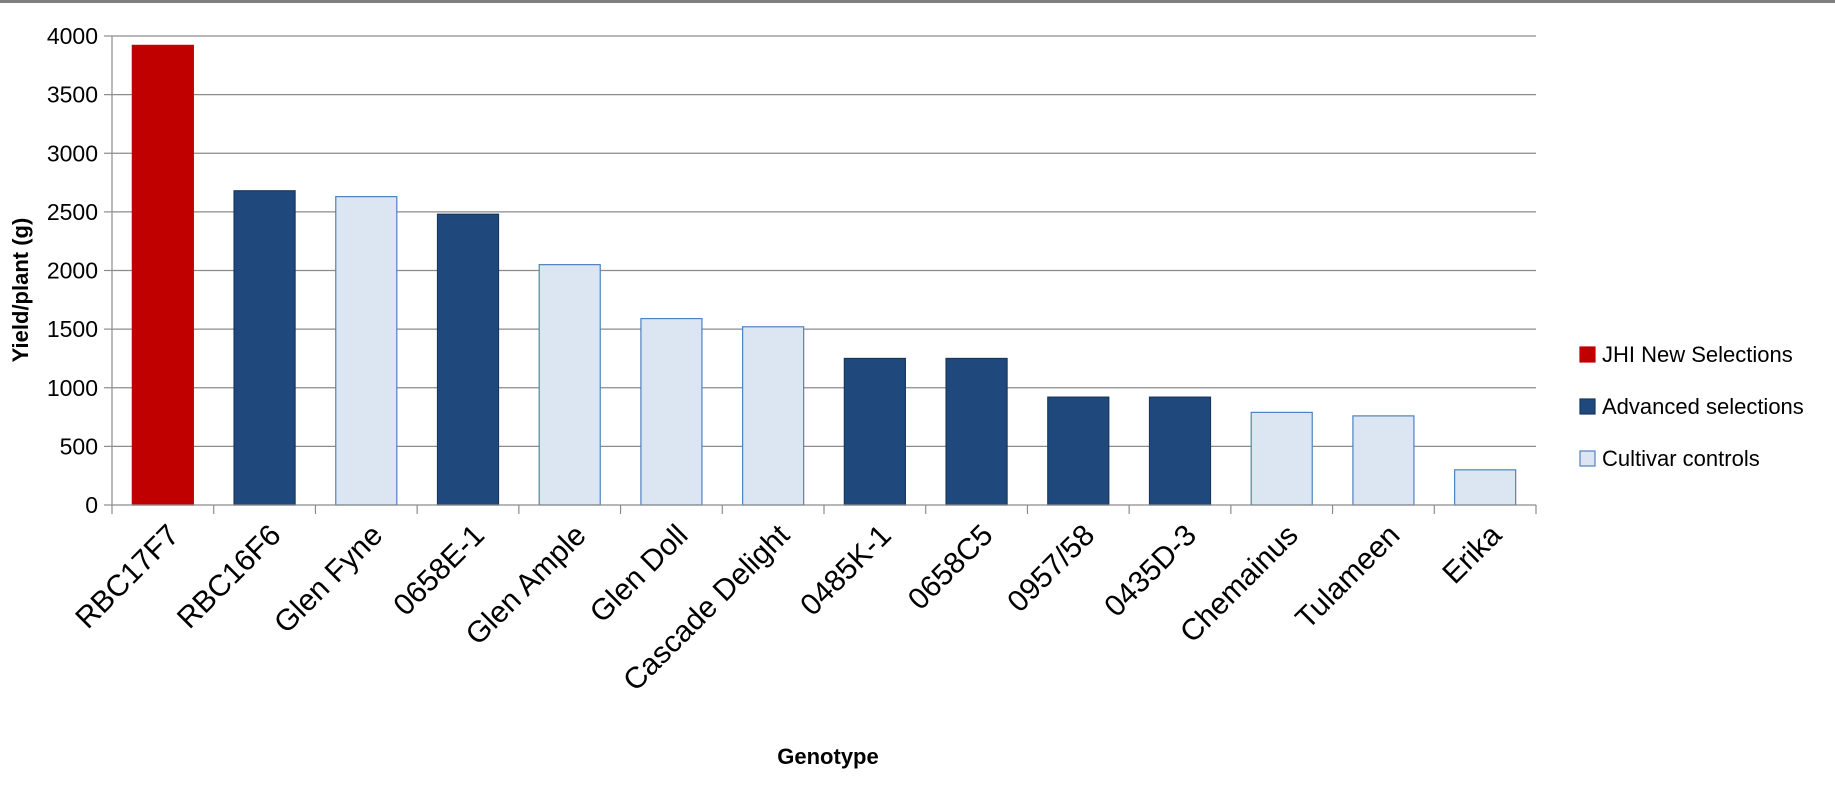 This screenshot has height=806, width=1835. What do you see at coordinates (976, 431) in the screenshot?
I see `bar-0658c5` at bounding box center [976, 431].